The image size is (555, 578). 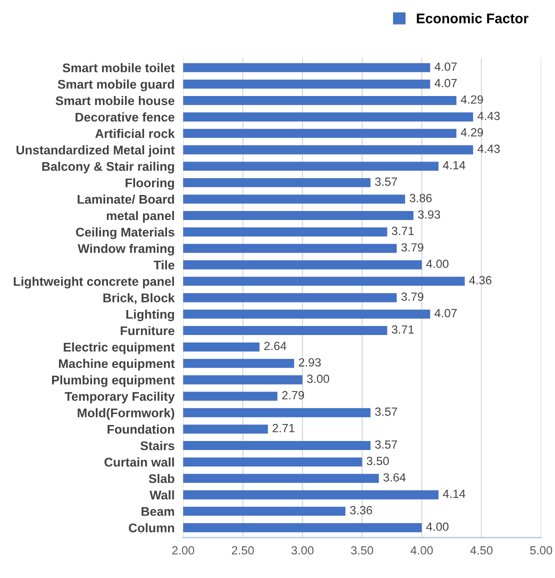 What do you see at coordinates (119, 348) in the screenshot?
I see `y-tick-label: Electric equipment` at bounding box center [119, 348].